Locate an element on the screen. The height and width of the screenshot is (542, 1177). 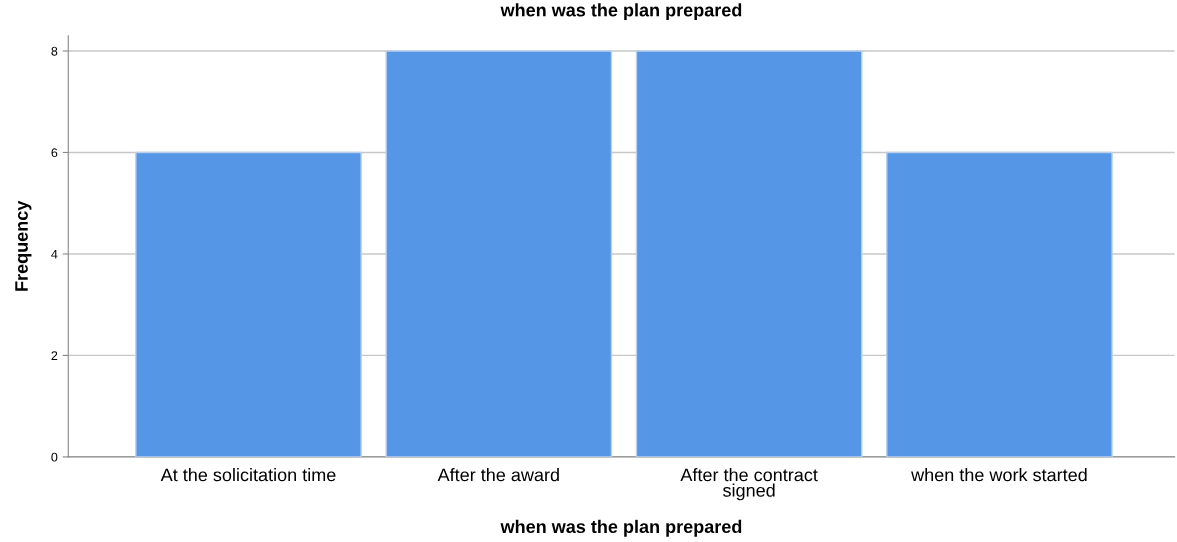
x-tick-label: After the award is located at coordinates (498, 475).